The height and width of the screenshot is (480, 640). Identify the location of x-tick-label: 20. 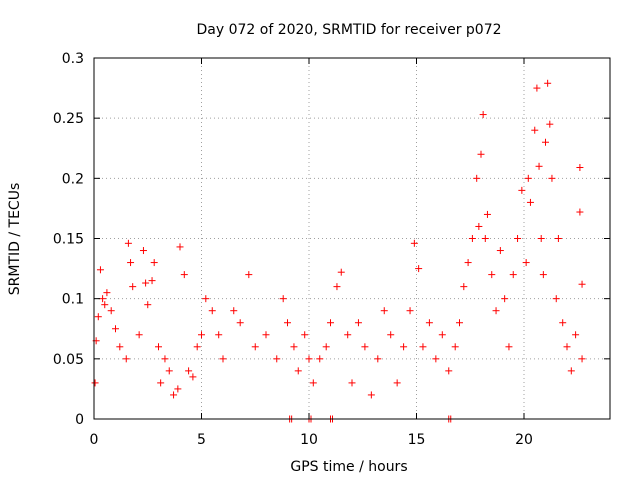
(524, 440).